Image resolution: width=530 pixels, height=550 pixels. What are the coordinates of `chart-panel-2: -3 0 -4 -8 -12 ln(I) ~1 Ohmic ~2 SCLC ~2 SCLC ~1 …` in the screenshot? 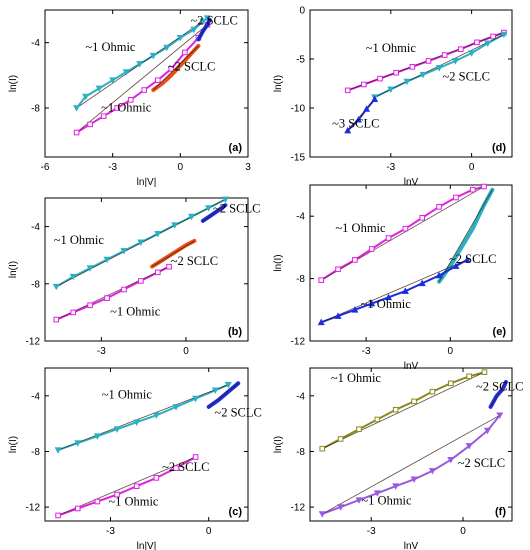 It's located at (134, 276).